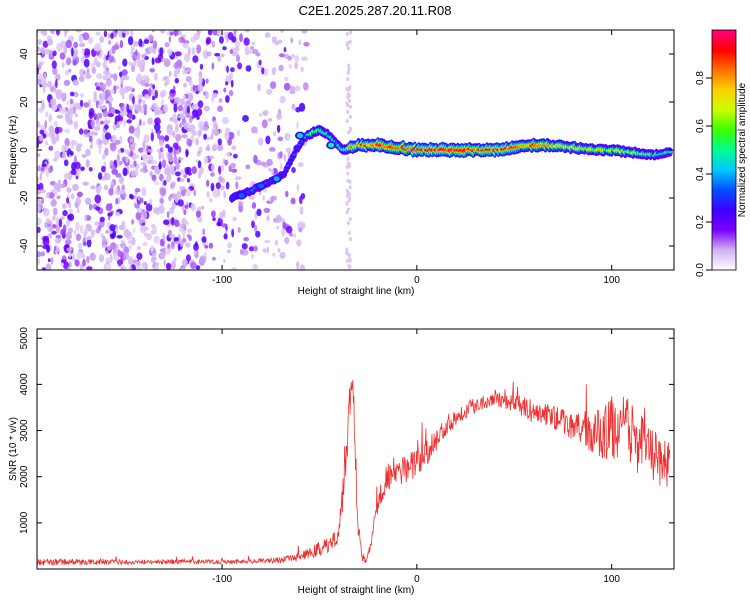  What do you see at coordinates (417, 280) in the screenshot?
I see `x-tick-label: 0` at bounding box center [417, 280].